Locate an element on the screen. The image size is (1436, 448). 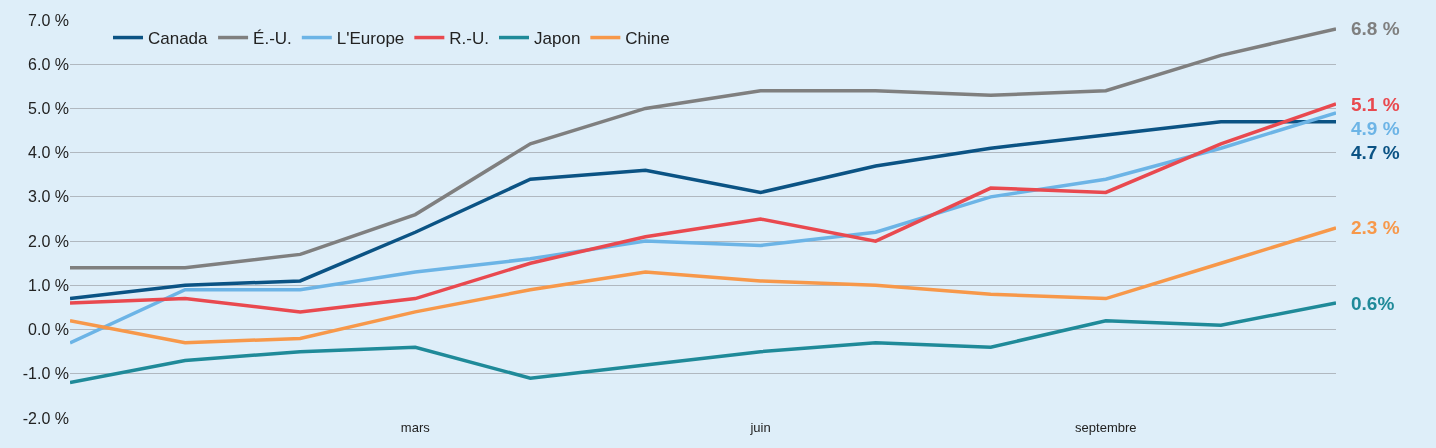
y-tick-label: 4.0 % is located at coordinates (48, 153).